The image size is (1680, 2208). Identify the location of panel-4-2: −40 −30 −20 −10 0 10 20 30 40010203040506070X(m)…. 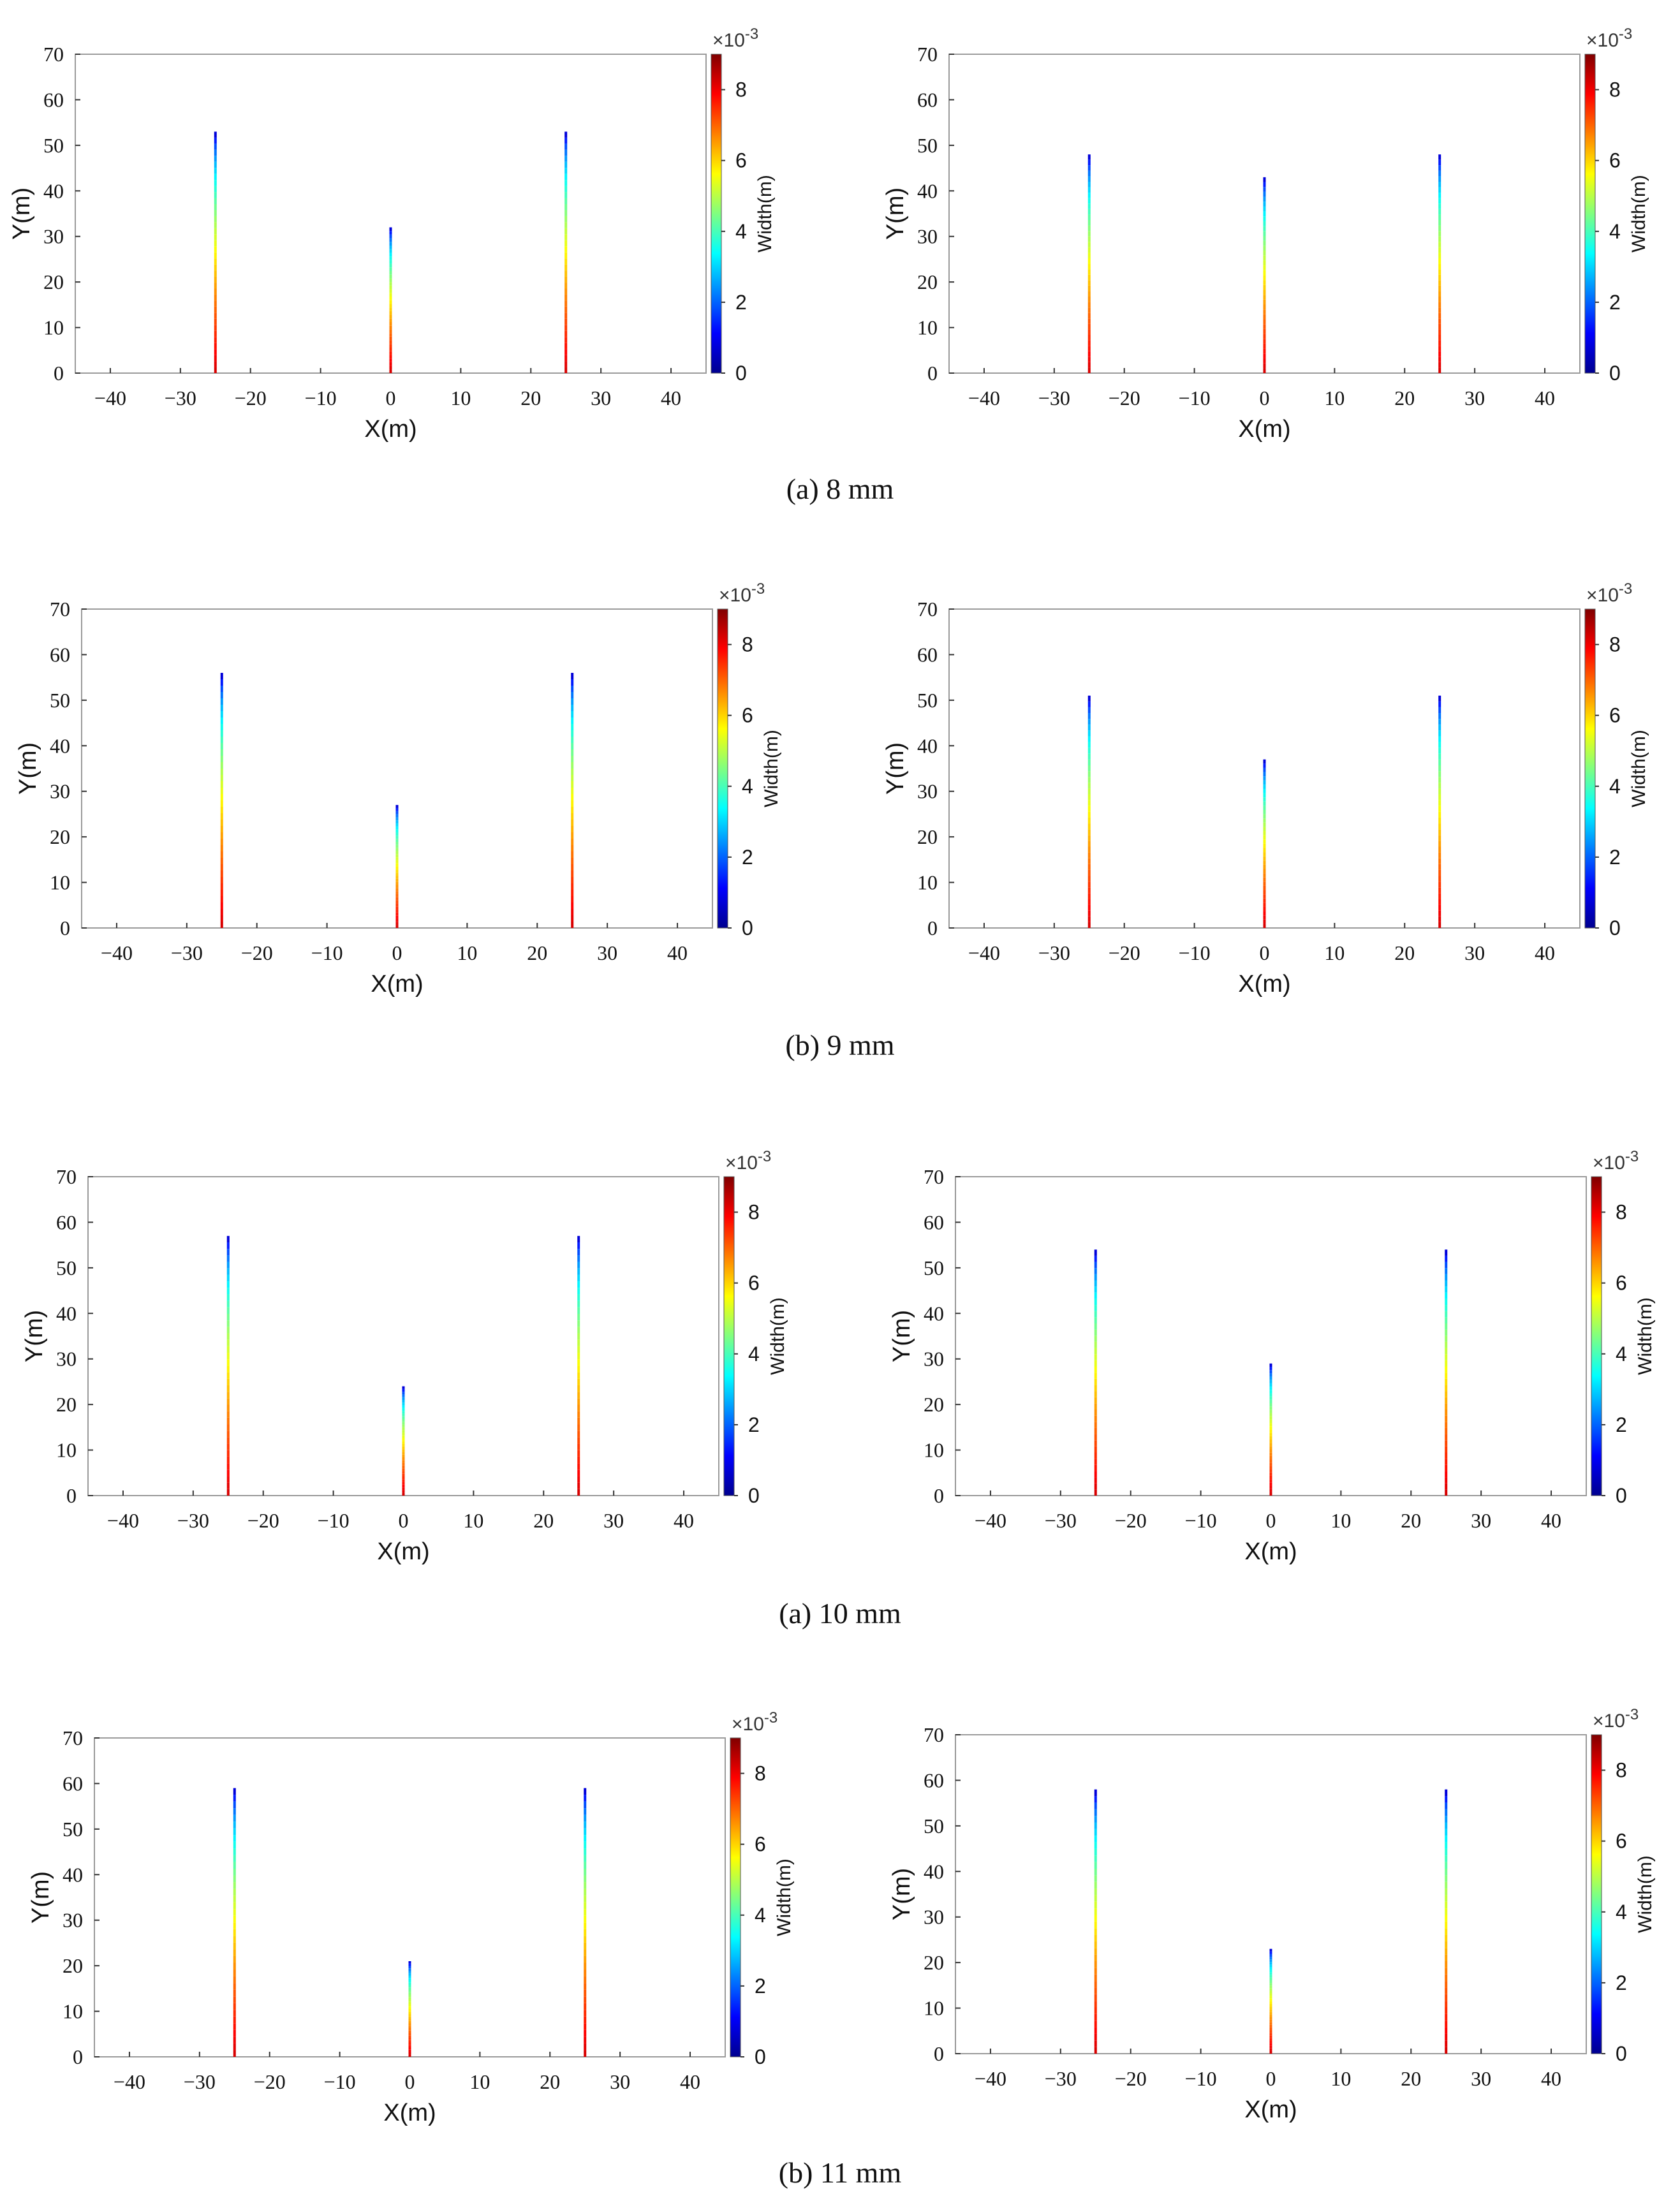
(1272, 1914).